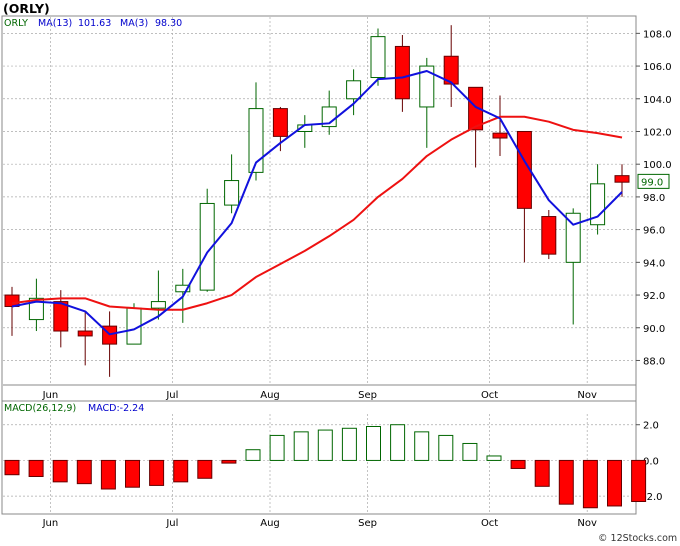  I want to click on price-tick-label: 104.0, so click(657, 100).